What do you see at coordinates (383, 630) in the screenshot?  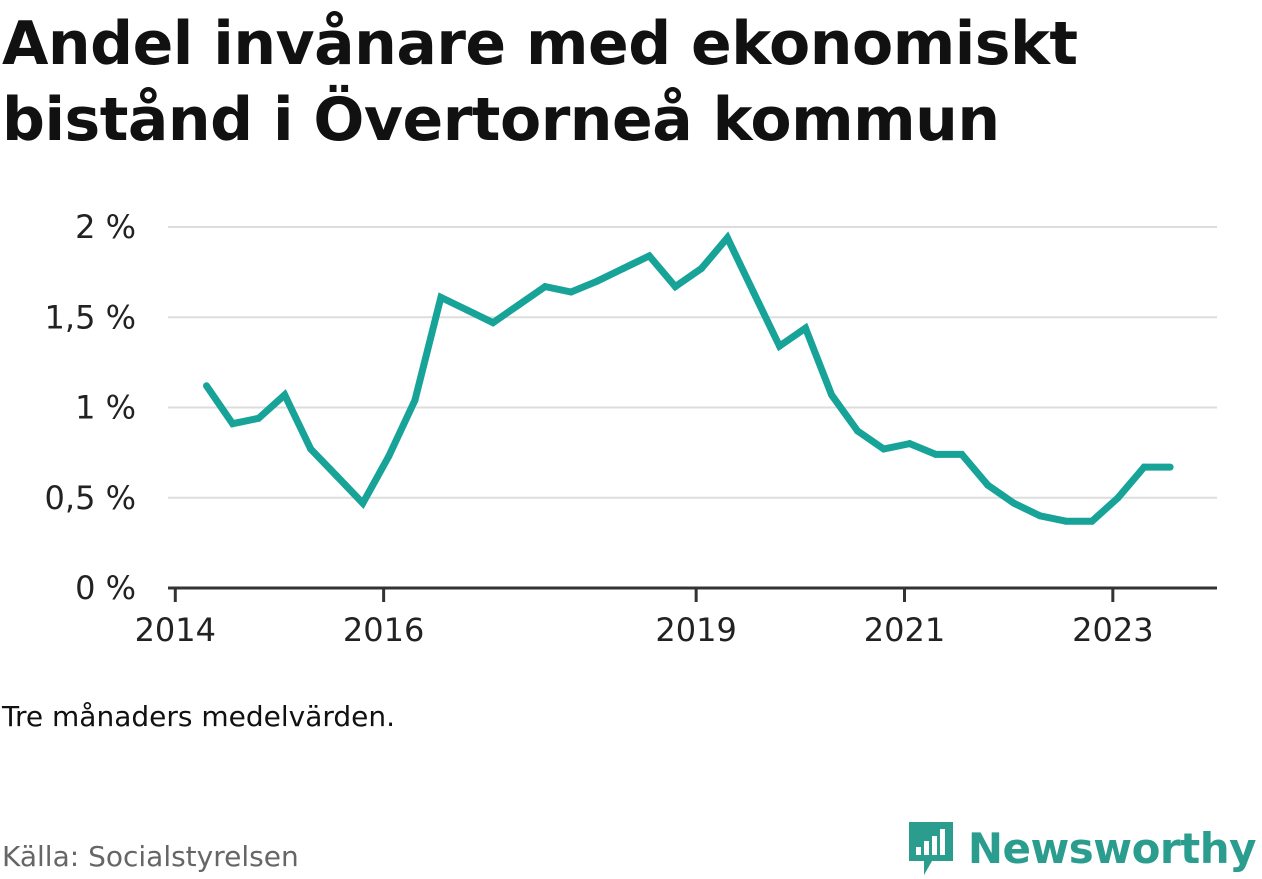 I see `x-tick-label: 2016` at bounding box center [383, 630].